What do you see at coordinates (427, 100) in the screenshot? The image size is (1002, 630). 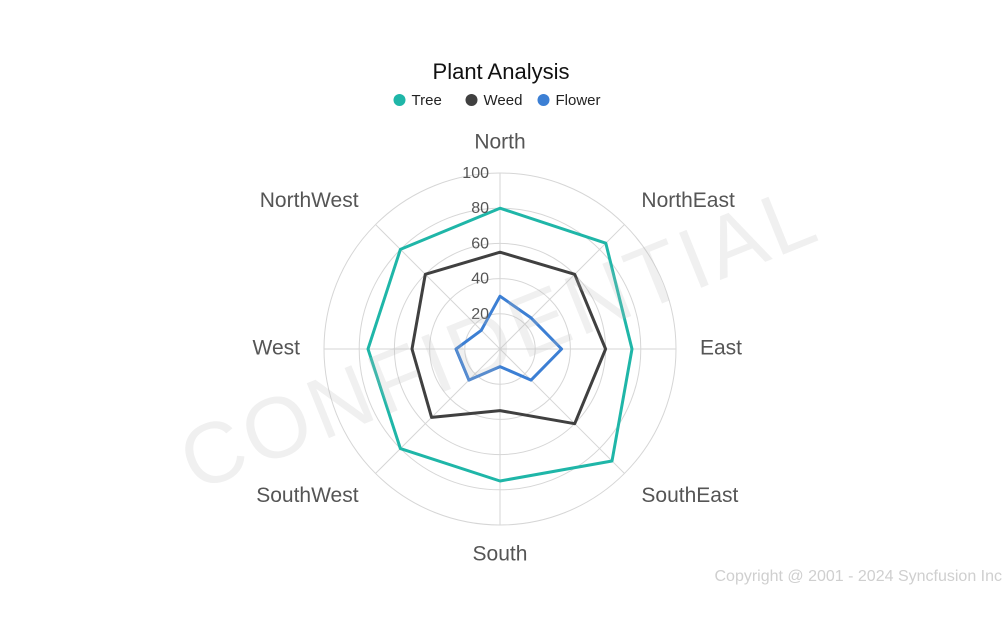 I see `legend-label-tree: Tree` at bounding box center [427, 100].